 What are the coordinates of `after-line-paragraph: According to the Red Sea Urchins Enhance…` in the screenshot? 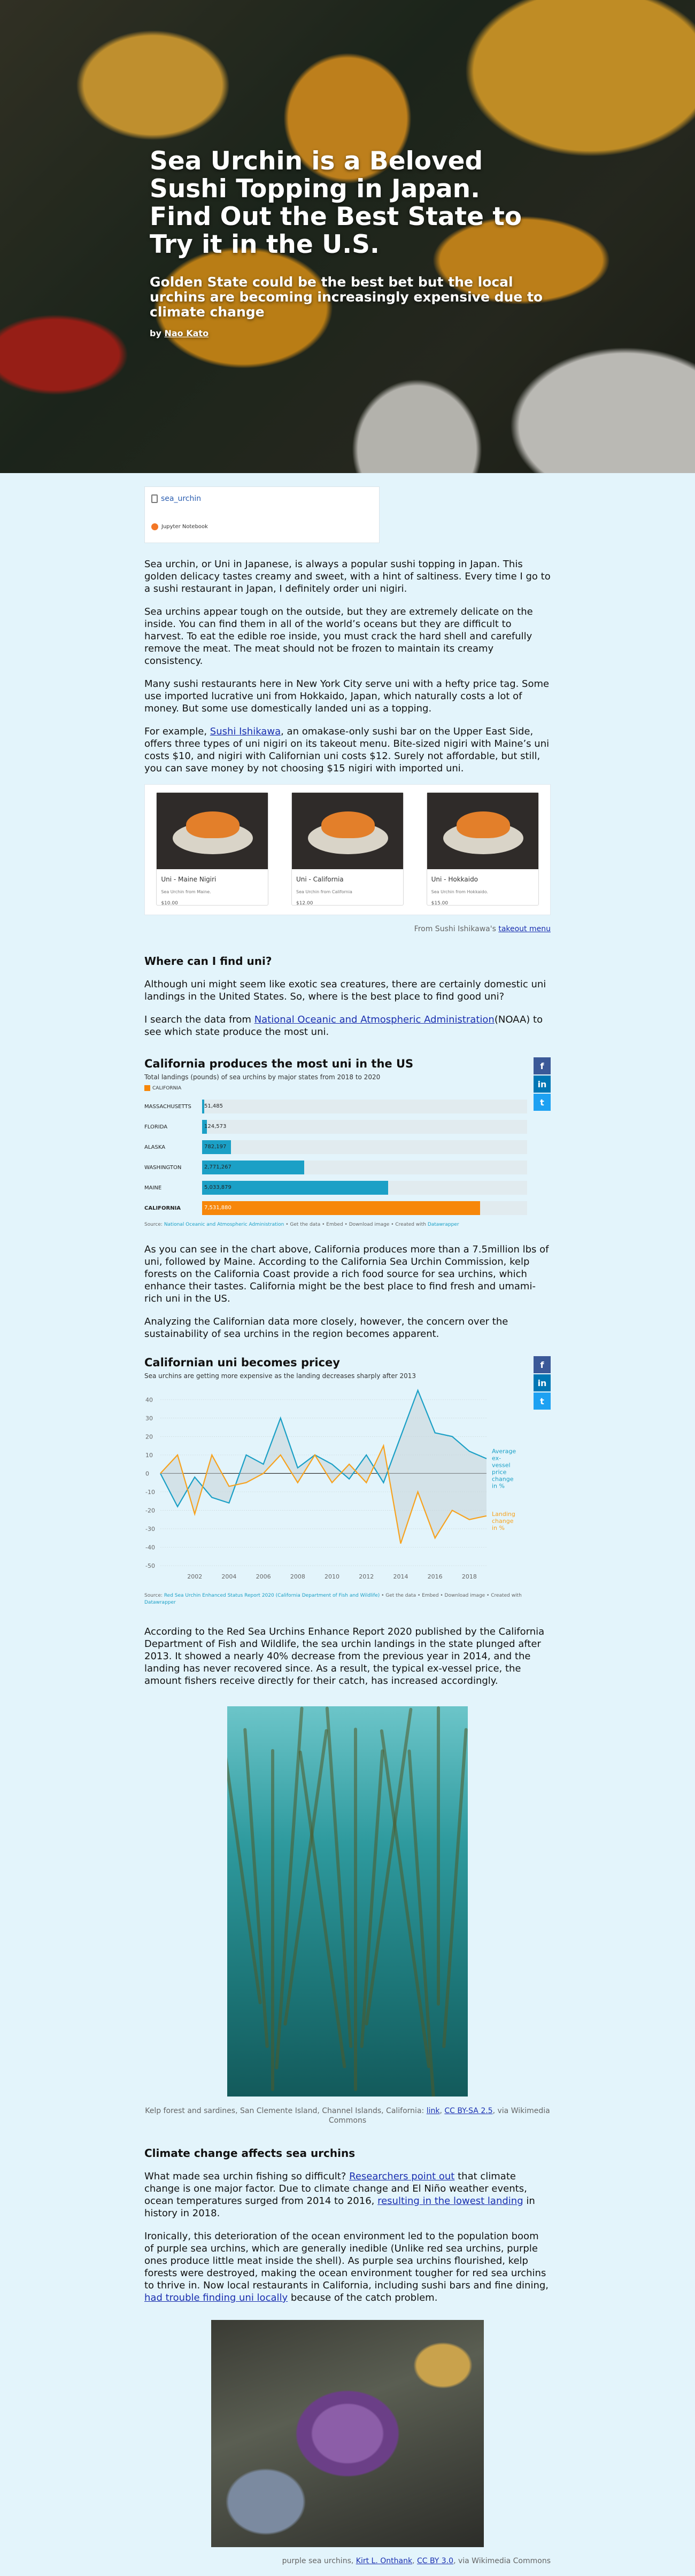 It's located at (344, 1656).